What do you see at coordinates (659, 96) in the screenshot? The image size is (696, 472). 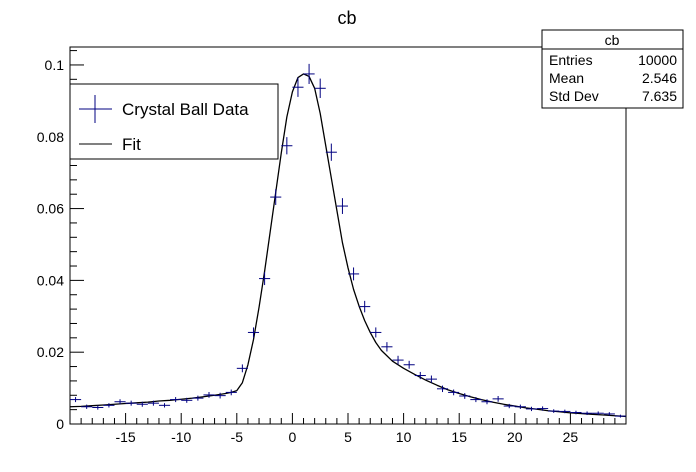 I see `stats-value-stddev: 7.635` at bounding box center [659, 96].